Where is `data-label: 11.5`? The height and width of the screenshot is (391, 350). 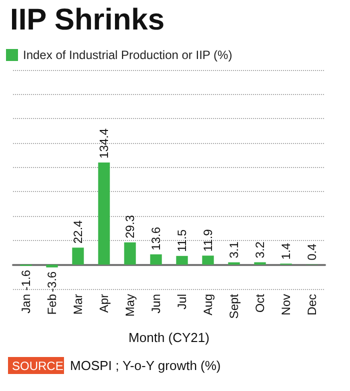
data-label: 11.5 is located at coordinates (182, 240).